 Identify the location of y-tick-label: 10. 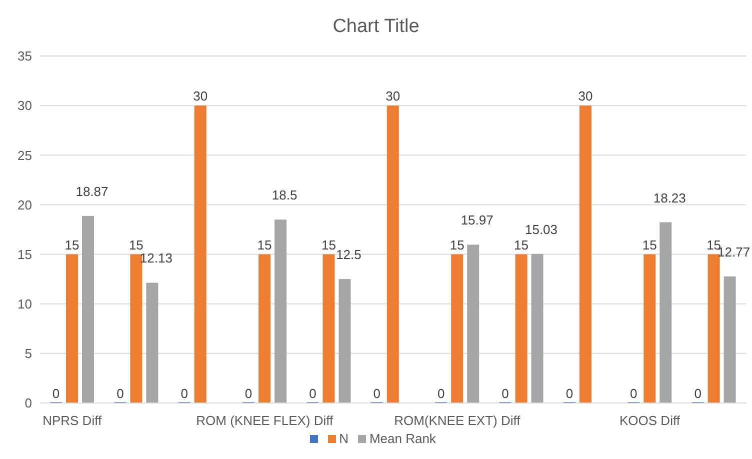
(25, 304).